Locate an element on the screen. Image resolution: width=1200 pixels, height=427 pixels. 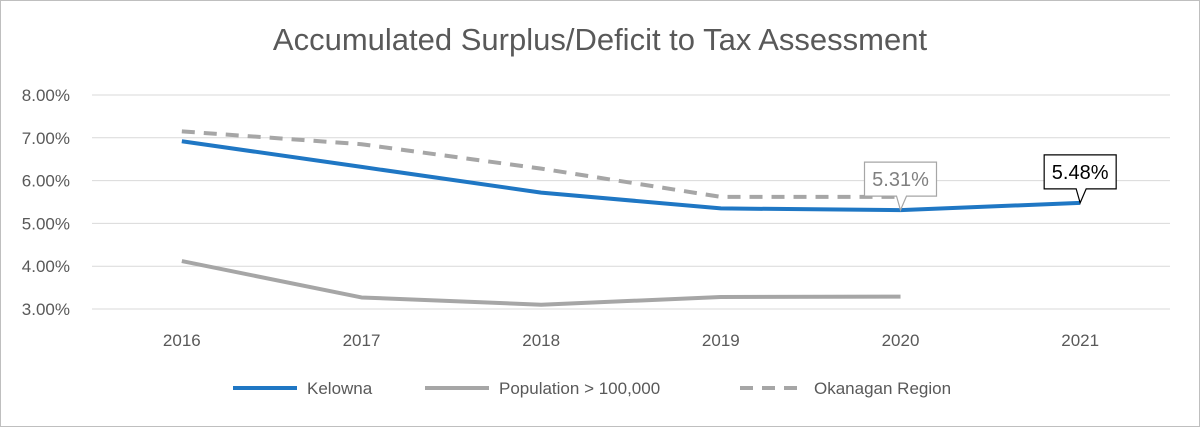
legend-label: Population > 100,000 is located at coordinates (579, 388).